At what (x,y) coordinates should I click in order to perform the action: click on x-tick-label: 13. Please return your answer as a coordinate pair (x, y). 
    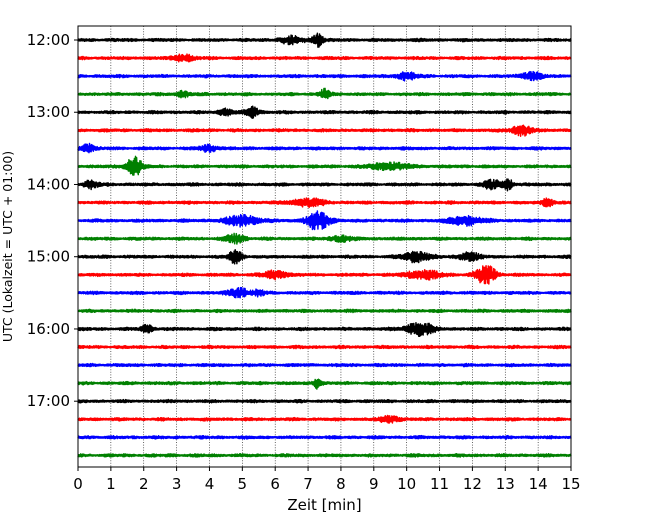
    Looking at the image, I should click on (505, 484).